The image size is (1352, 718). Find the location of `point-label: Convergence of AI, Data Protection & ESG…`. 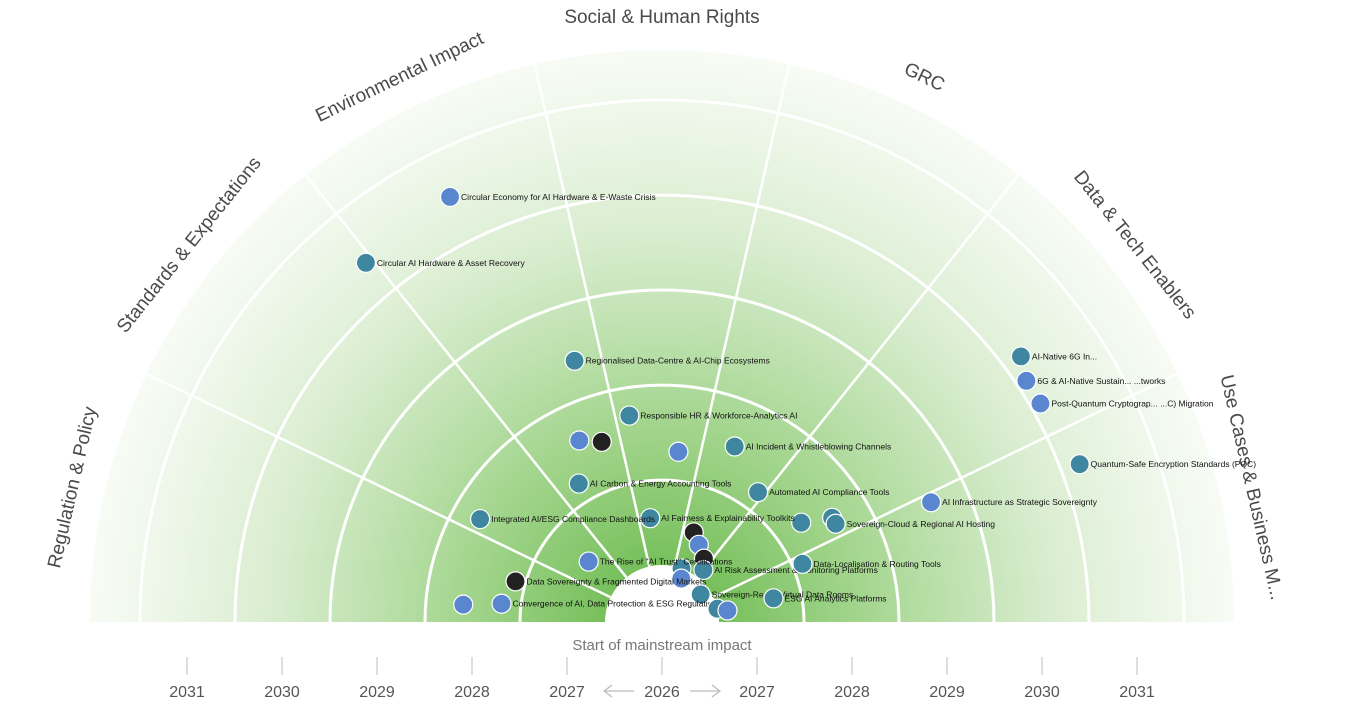

point-label: Convergence of AI, Data Protection & ESG… is located at coordinates (615, 604).